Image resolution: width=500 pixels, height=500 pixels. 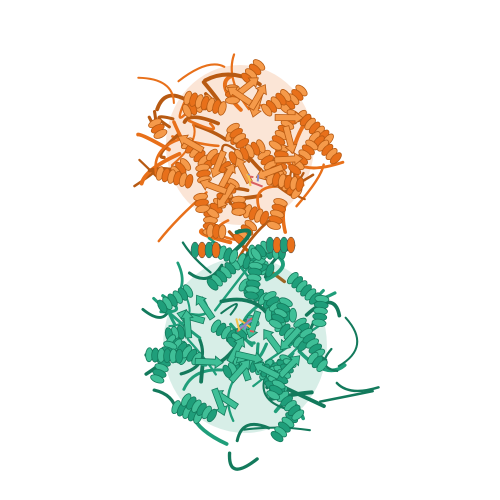 I want to click on ligand-sticks, so click(x=249, y=253).